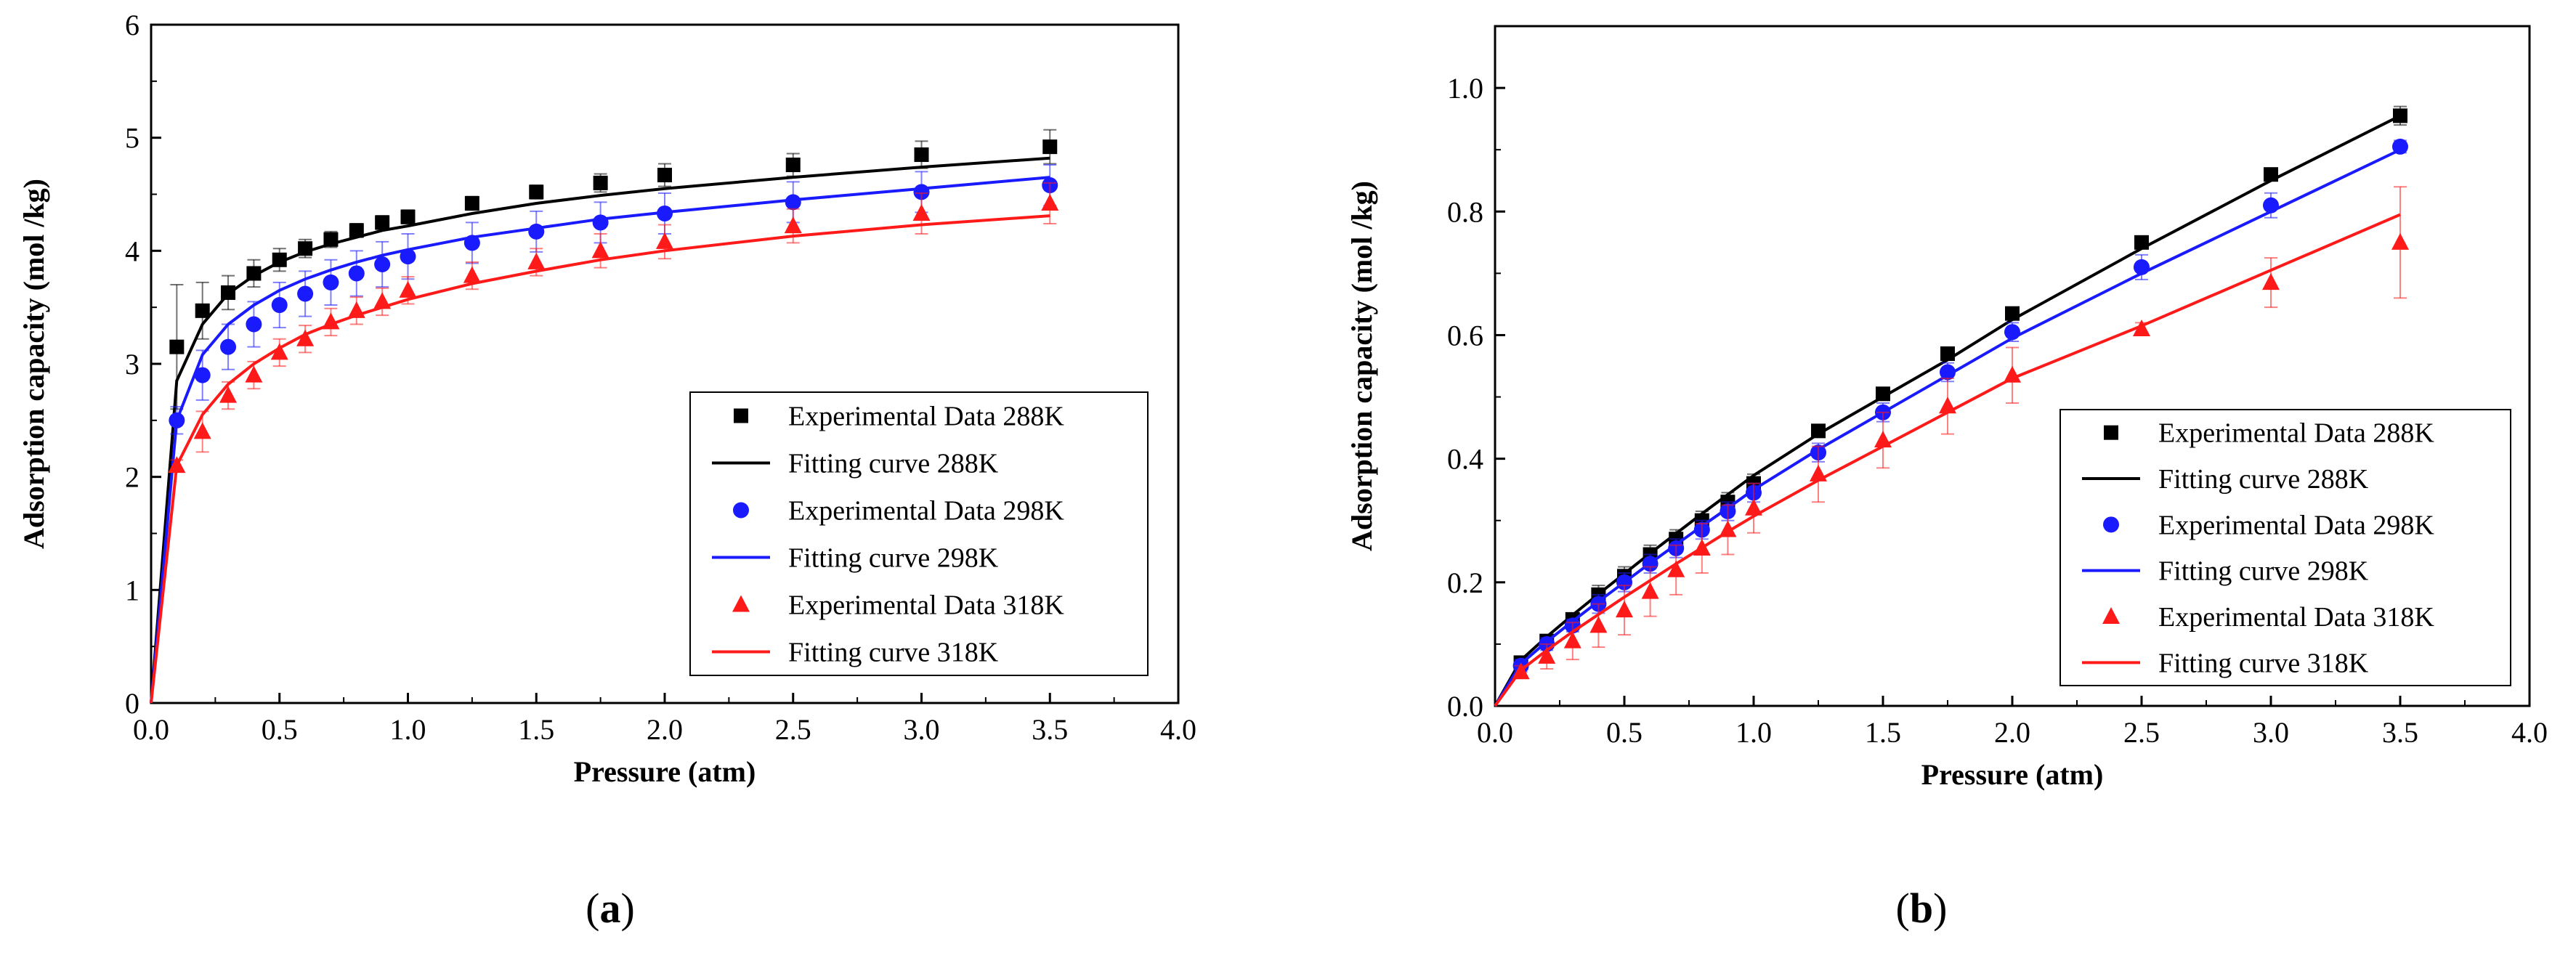 The image size is (2576, 955). What do you see at coordinates (132, 25) in the screenshot?
I see `y-tick-label: 6` at bounding box center [132, 25].